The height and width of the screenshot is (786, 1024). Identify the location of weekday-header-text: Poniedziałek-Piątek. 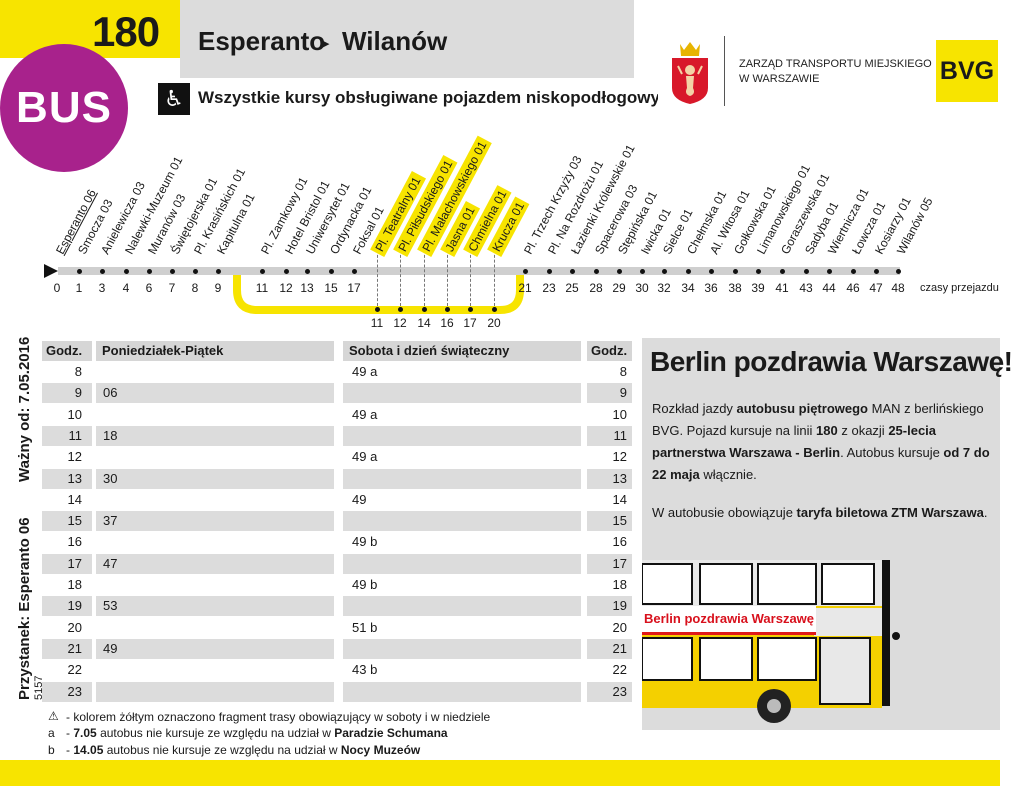
(163, 350).